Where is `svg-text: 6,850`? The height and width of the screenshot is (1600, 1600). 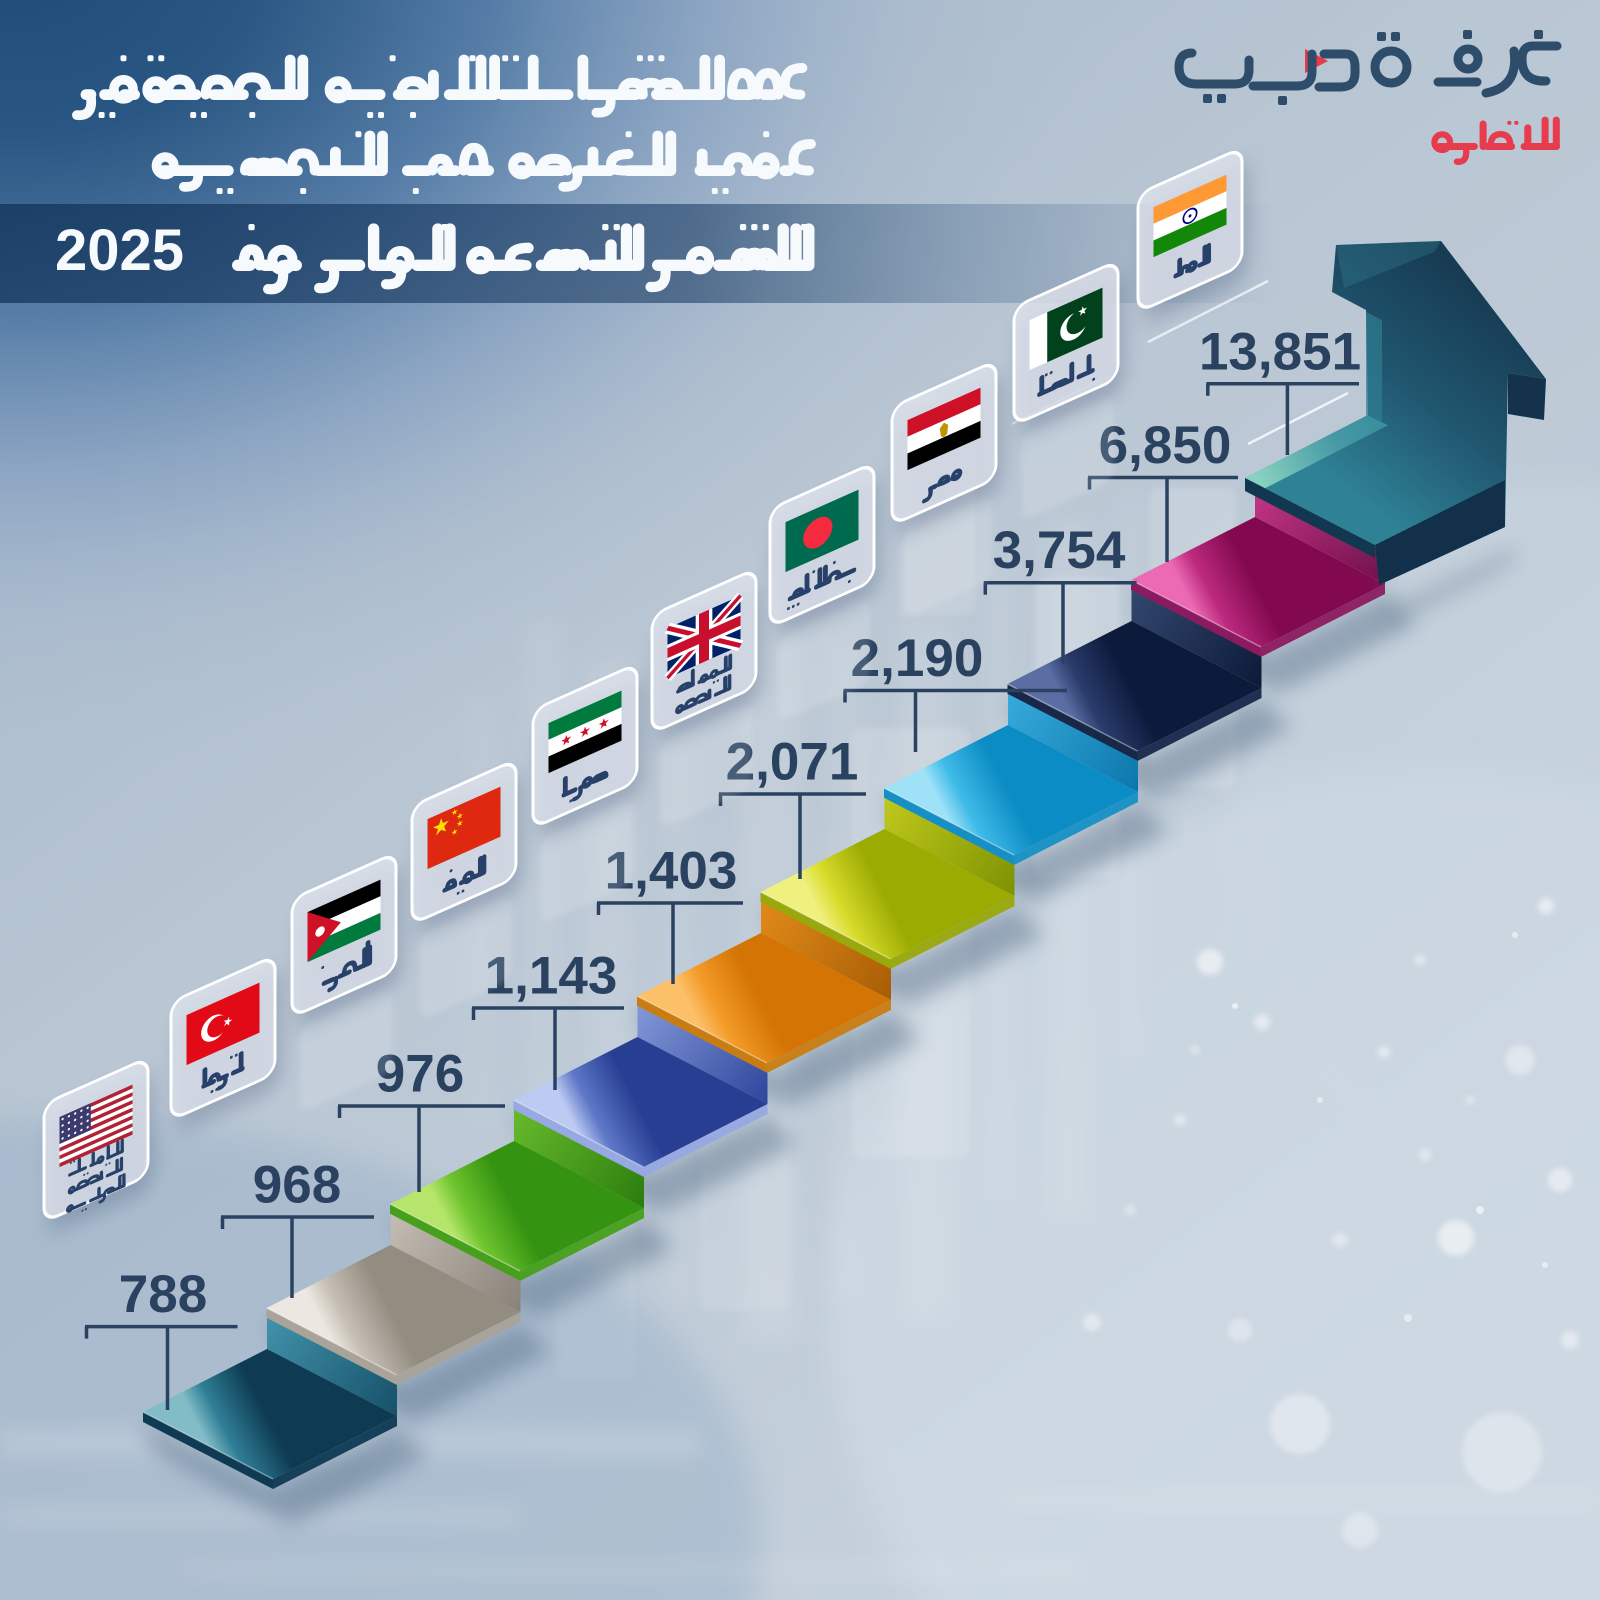
svg-text: 6,850 is located at coordinates (1165, 445).